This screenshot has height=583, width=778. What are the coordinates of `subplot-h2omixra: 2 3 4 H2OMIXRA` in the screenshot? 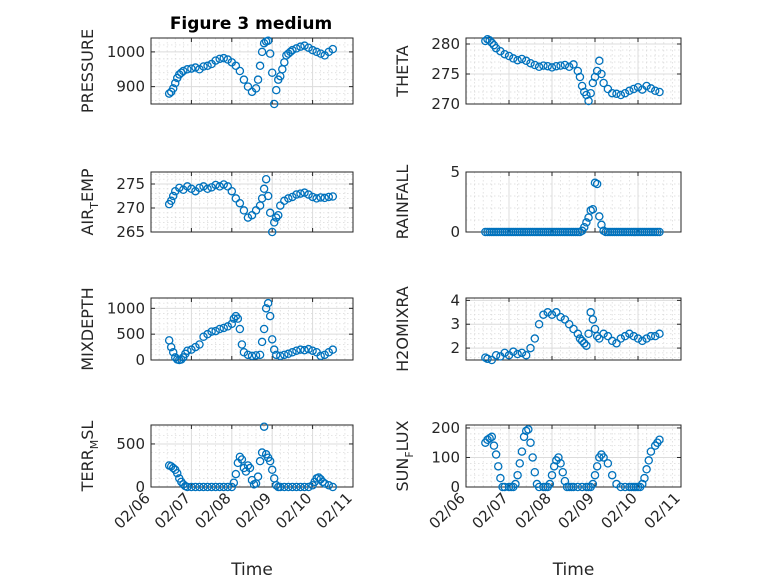 It's located at (537, 329).